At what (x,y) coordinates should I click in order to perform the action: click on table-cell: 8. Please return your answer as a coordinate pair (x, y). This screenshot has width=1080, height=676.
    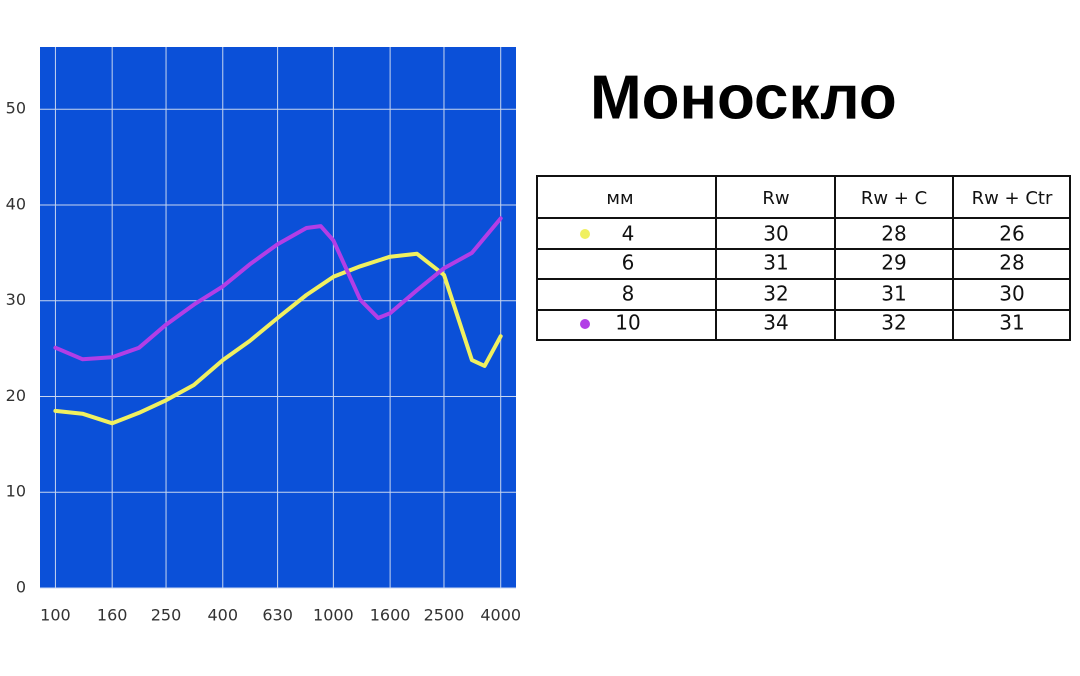
    Looking at the image, I should click on (628, 294).